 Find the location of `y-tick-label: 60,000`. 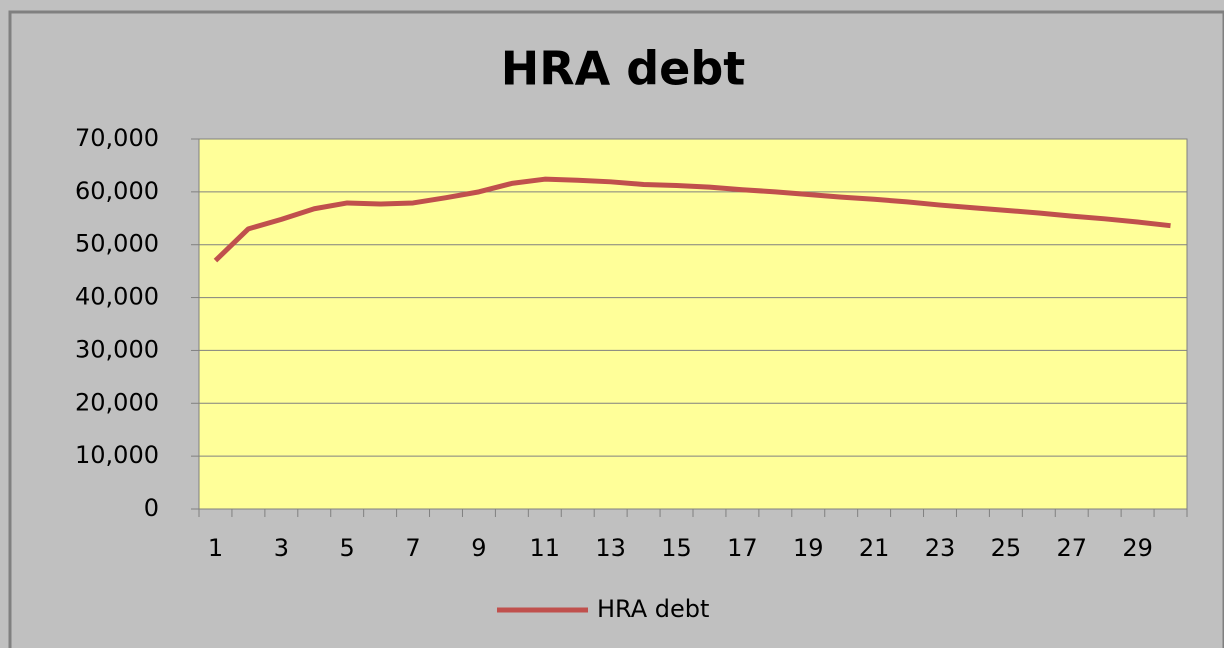

y-tick-label: 60,000 is located at coordinates (117, 191).